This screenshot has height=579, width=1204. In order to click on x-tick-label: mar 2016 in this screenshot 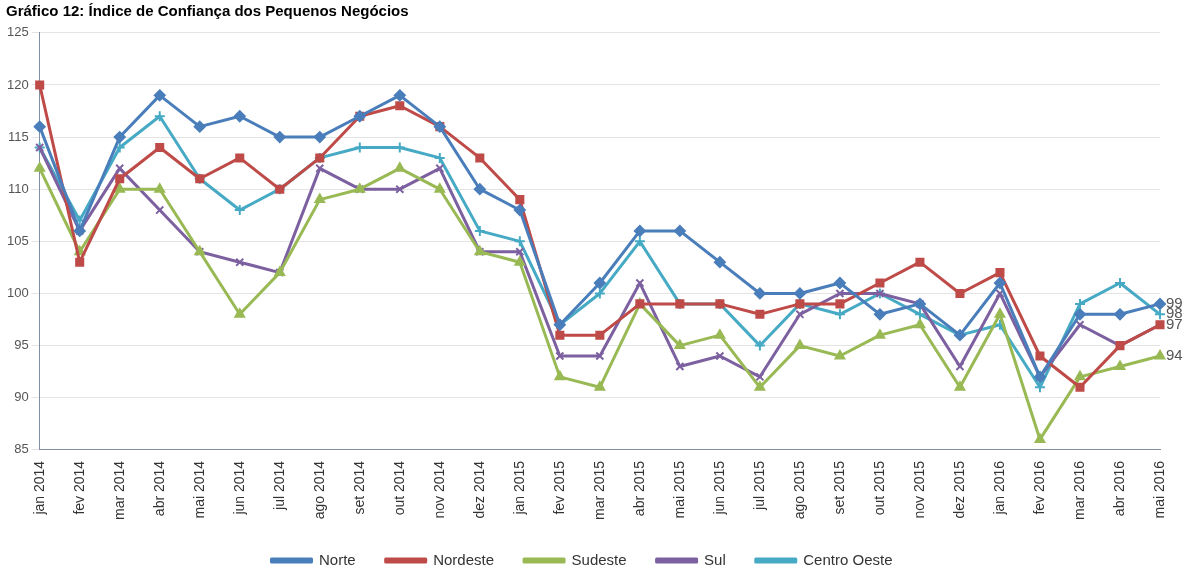, I will do `click(1078, 490)`.